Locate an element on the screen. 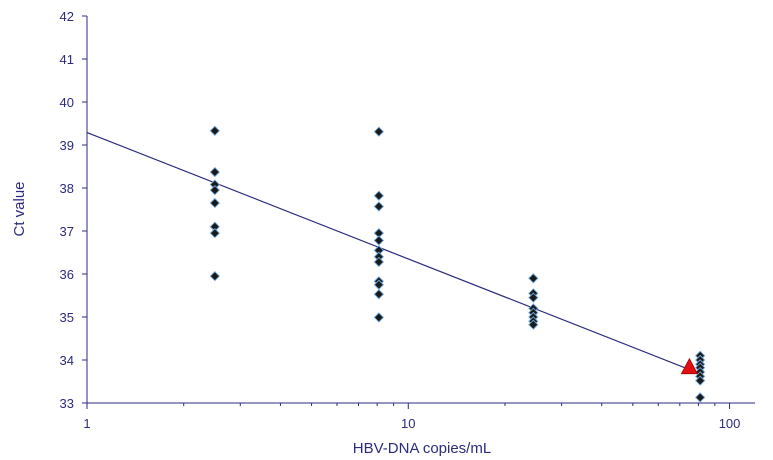 The width and height of the screenshot is (773, 460). x-tick-label: 100 is located at coordinates (730, 423).